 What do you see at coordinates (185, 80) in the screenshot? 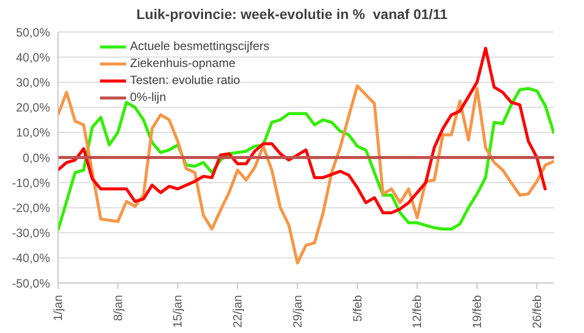
I see `legend-label: Testen: evolutie ratio` at bounding box center [185, 80].